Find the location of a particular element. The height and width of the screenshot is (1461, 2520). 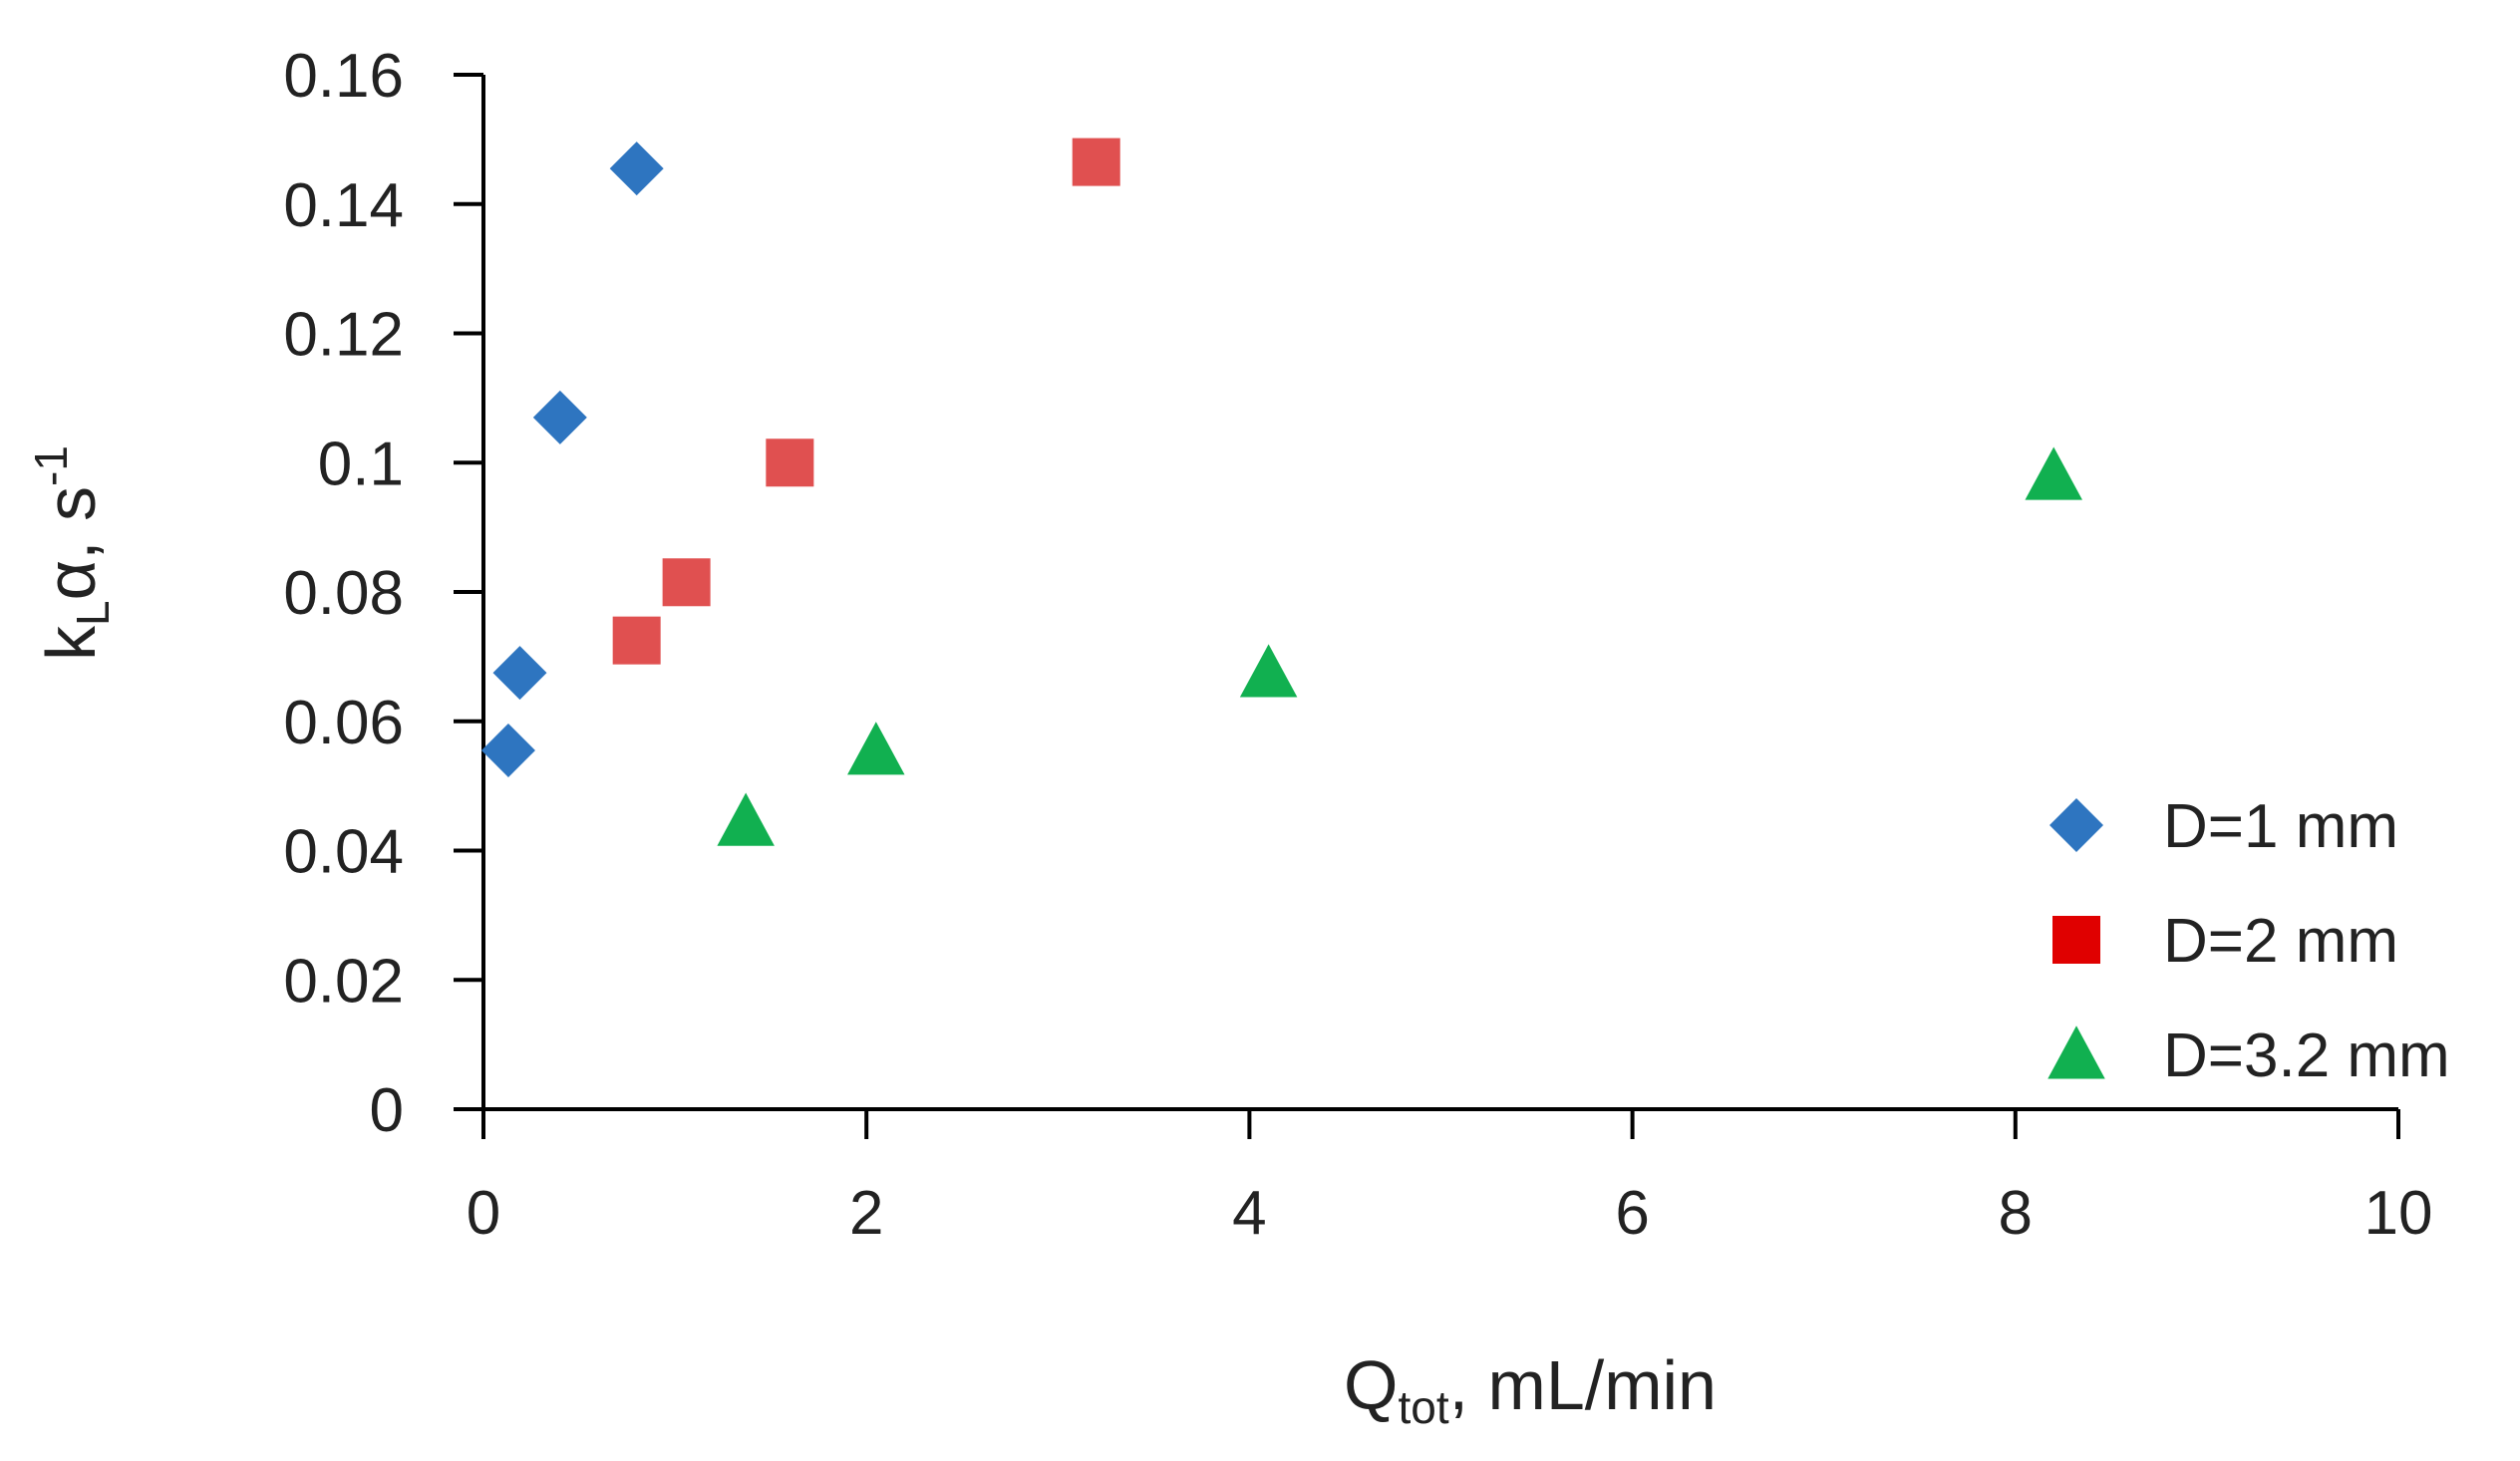

series-square is located at coordinates (866, 401).